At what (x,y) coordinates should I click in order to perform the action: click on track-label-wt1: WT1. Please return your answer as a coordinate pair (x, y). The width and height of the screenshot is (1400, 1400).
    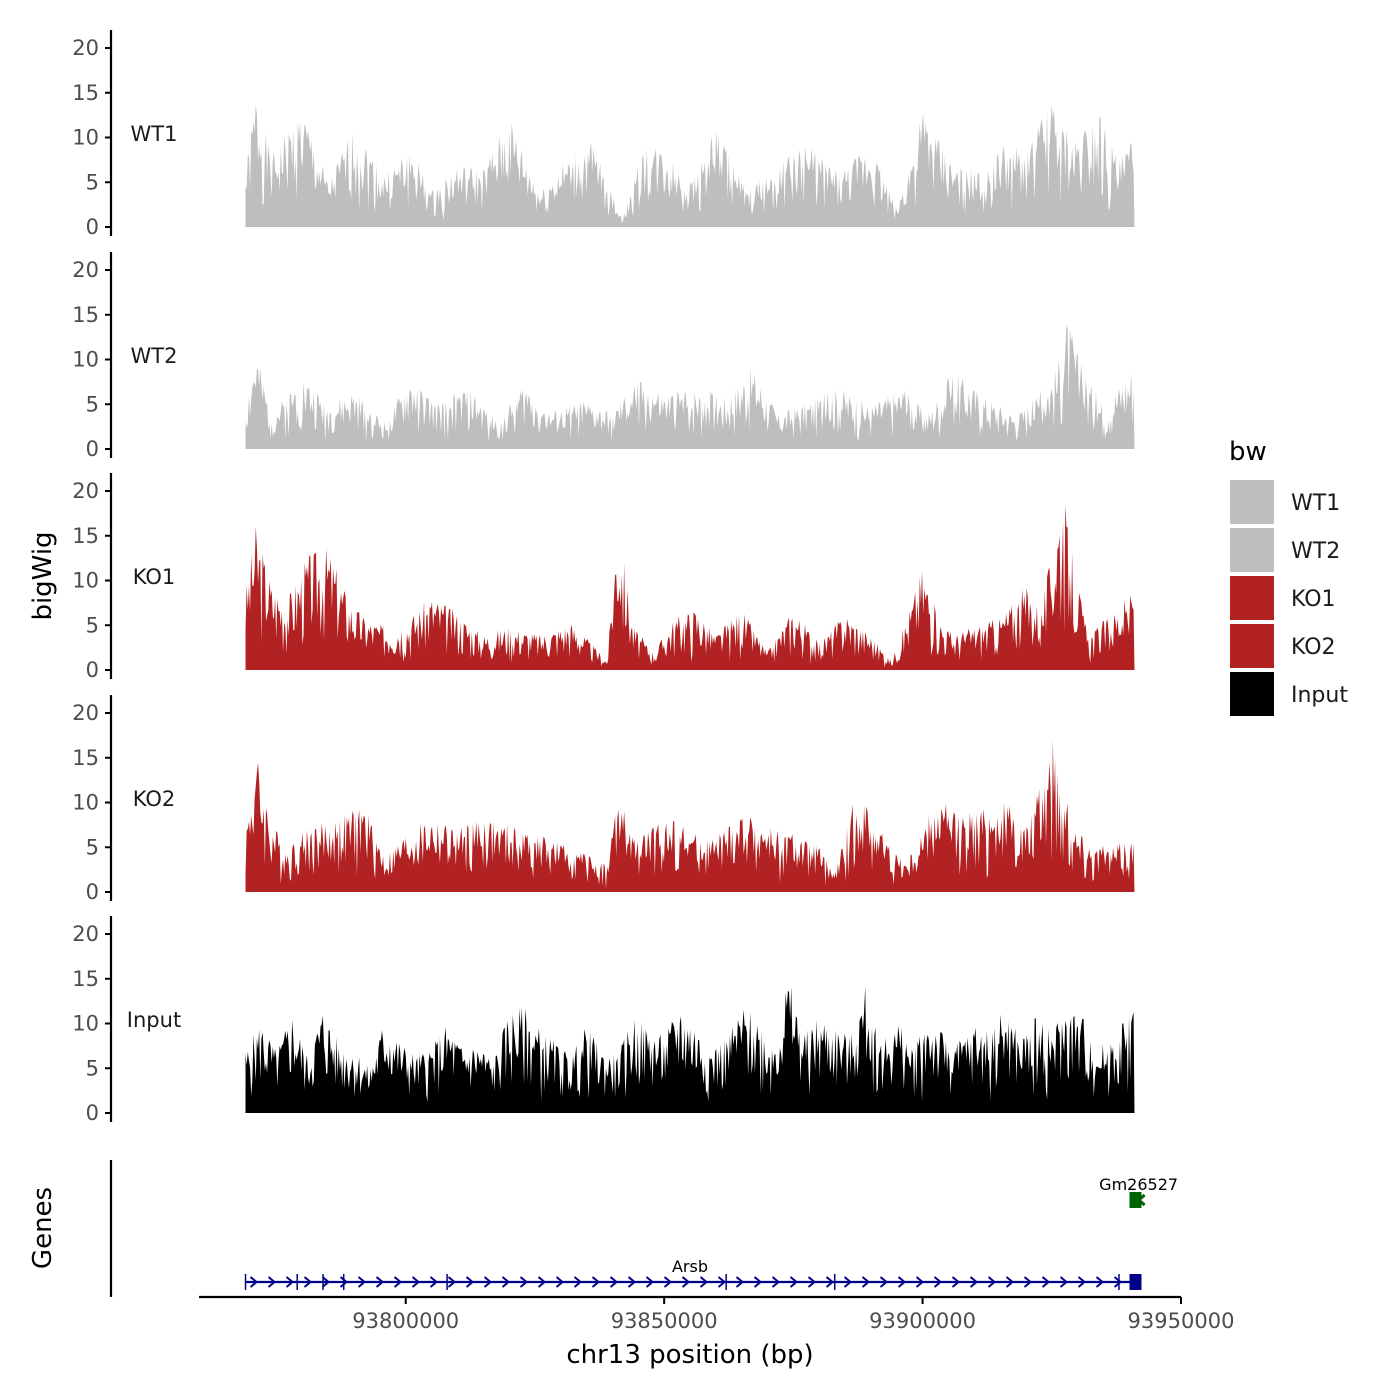
    Looking at the image, I should click on (154, 134).